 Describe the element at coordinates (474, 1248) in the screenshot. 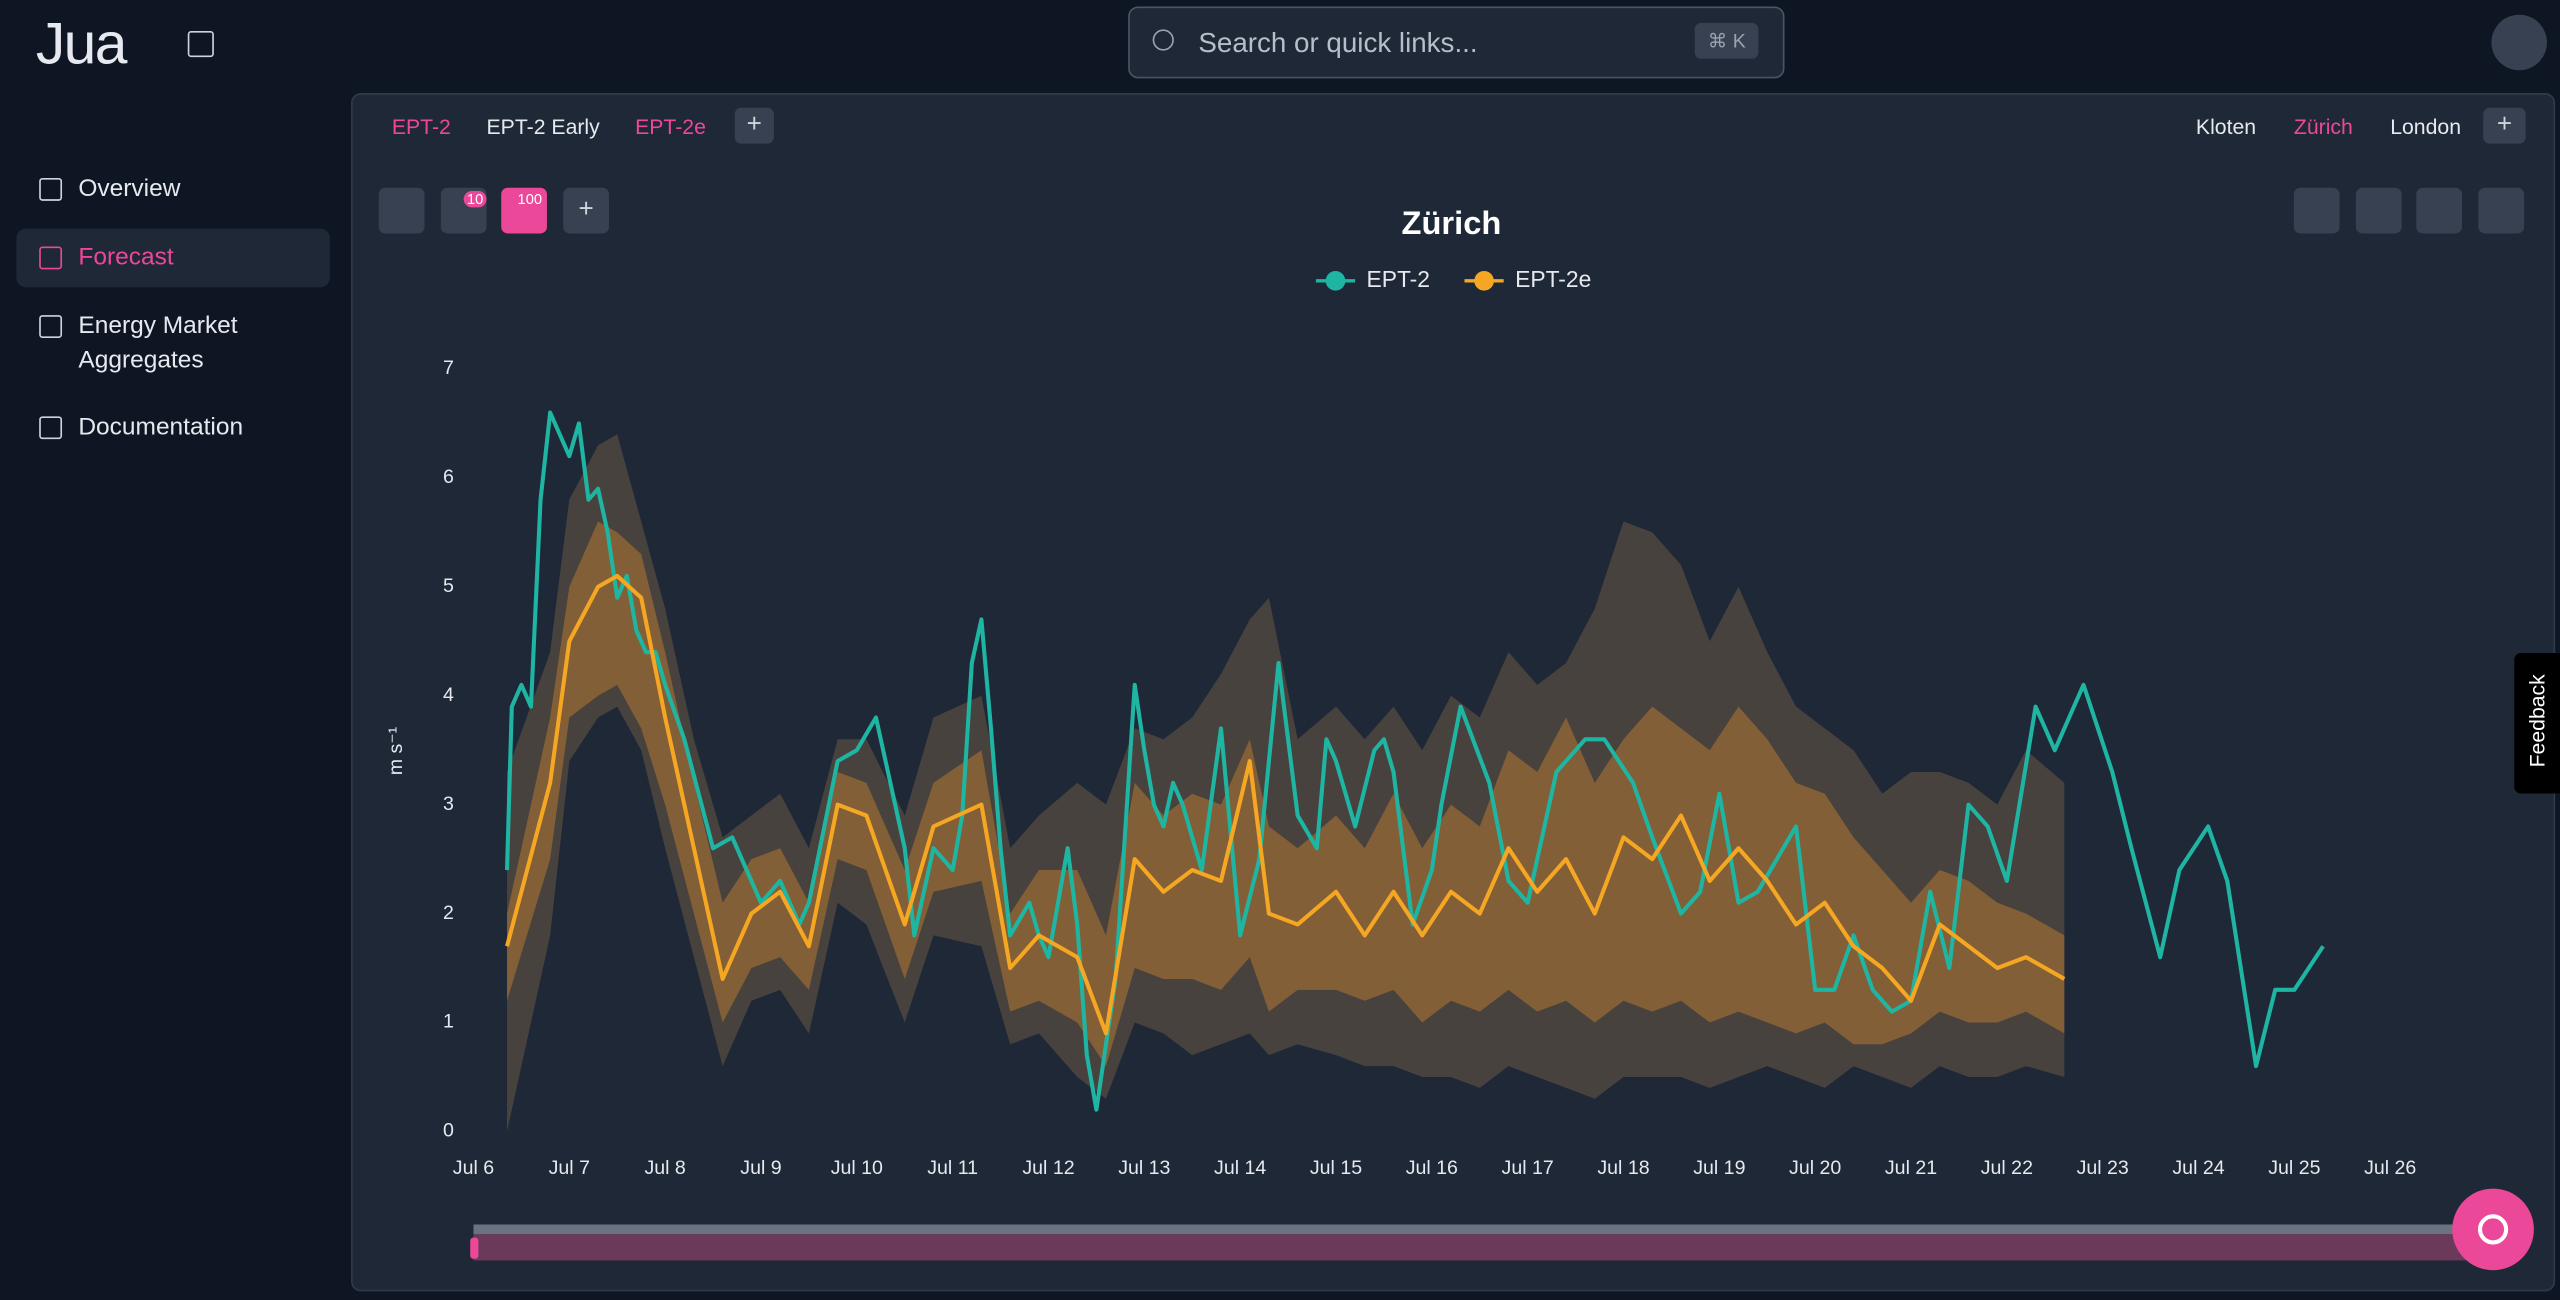

I see `slider-handle` at that location.